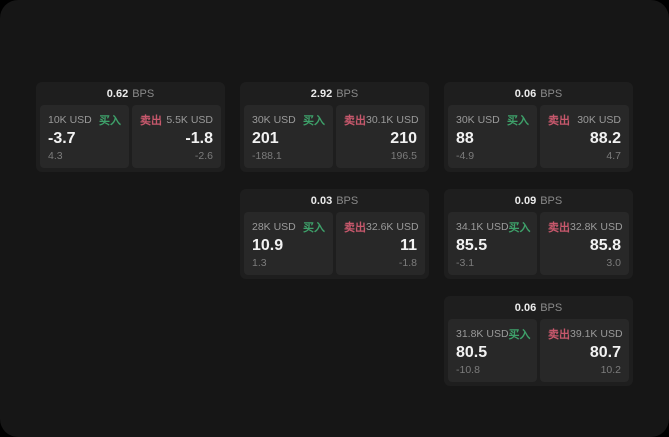 The width and height of the screenshot is (669, 437). Describe the element at coordinates (465, 263) in the screenshot. I see `buy-delta: -3.1` at that location.